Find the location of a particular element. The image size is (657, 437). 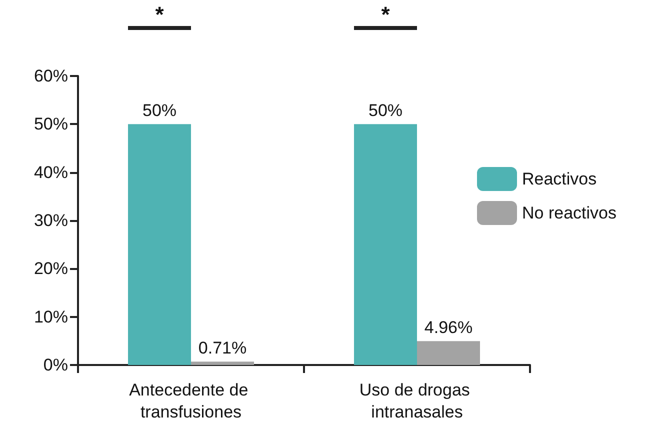

legend-label: Reactivos is located at coordinates (559, 179).